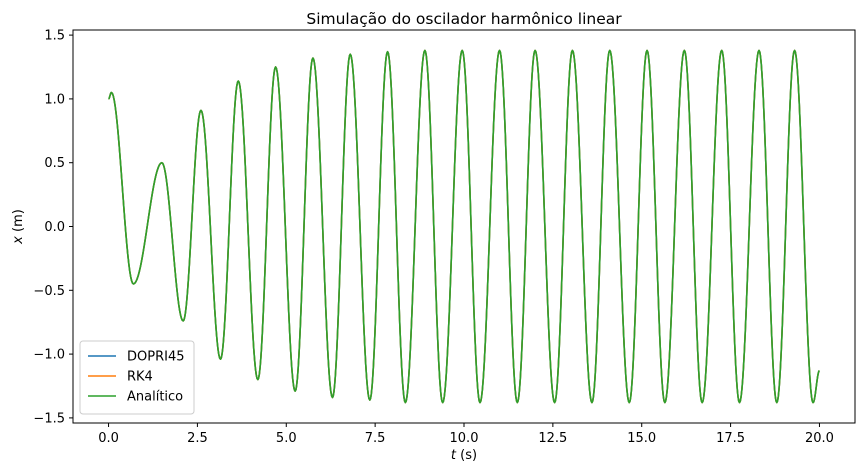 The image size is (859, 473). What do you see at coordinates (286, 438) in the screenshot?
I see `x-tick-label: 5.0` at bounding box center [286, 438].